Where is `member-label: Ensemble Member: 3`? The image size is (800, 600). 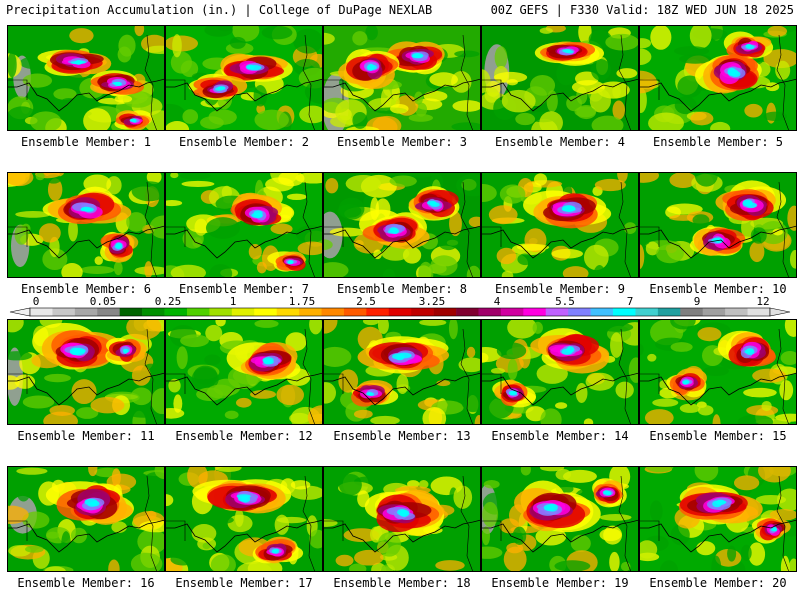
member-label: Ensemble Member: 3 is located at coordinates (402, 142).